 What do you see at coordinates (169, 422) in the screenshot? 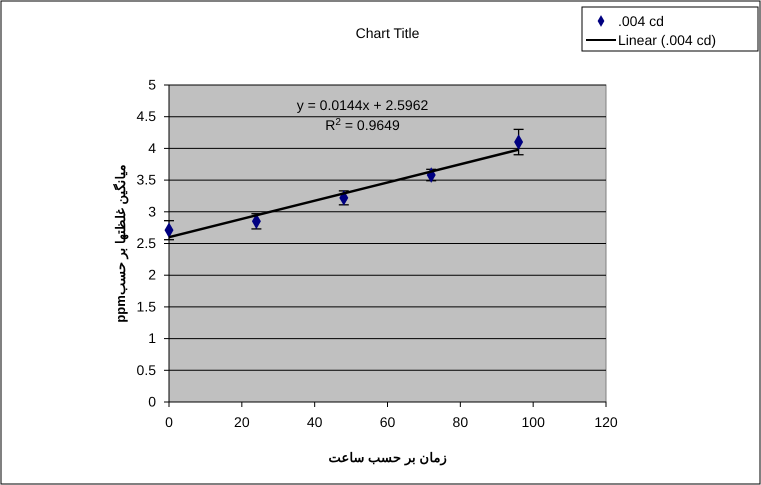
I see `x-tick-label: 0` at bounding box center [169, 422].